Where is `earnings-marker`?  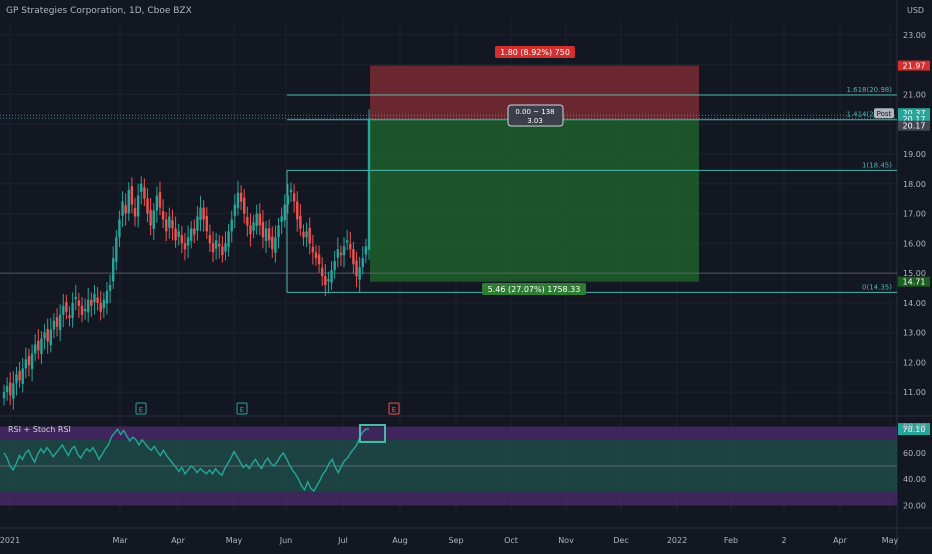 earnings-marker is located at coordinates (141, 408).